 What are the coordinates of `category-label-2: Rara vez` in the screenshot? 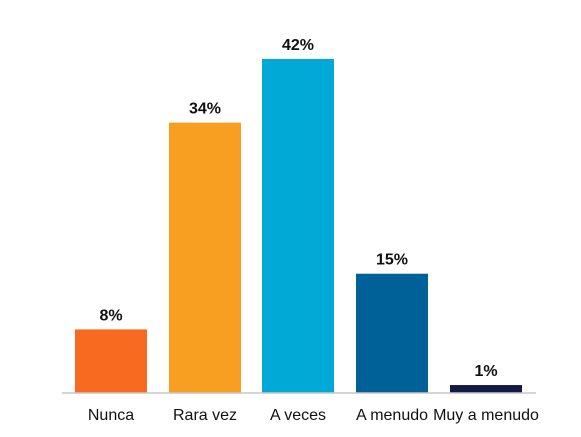 It's located at (205, 415).